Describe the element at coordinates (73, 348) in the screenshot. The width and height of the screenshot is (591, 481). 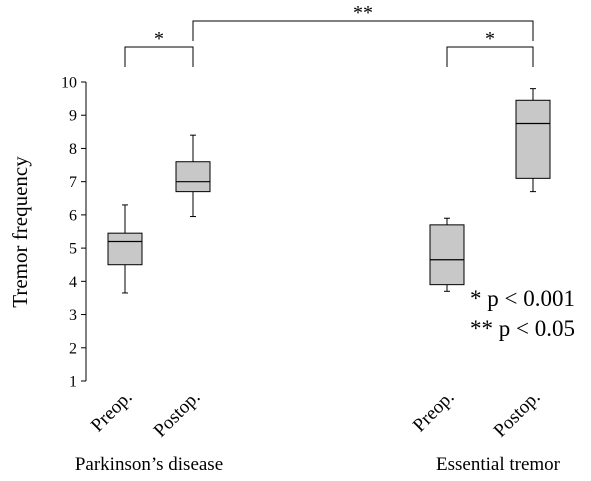
I see `y-tick-label-2: 2` at that location.